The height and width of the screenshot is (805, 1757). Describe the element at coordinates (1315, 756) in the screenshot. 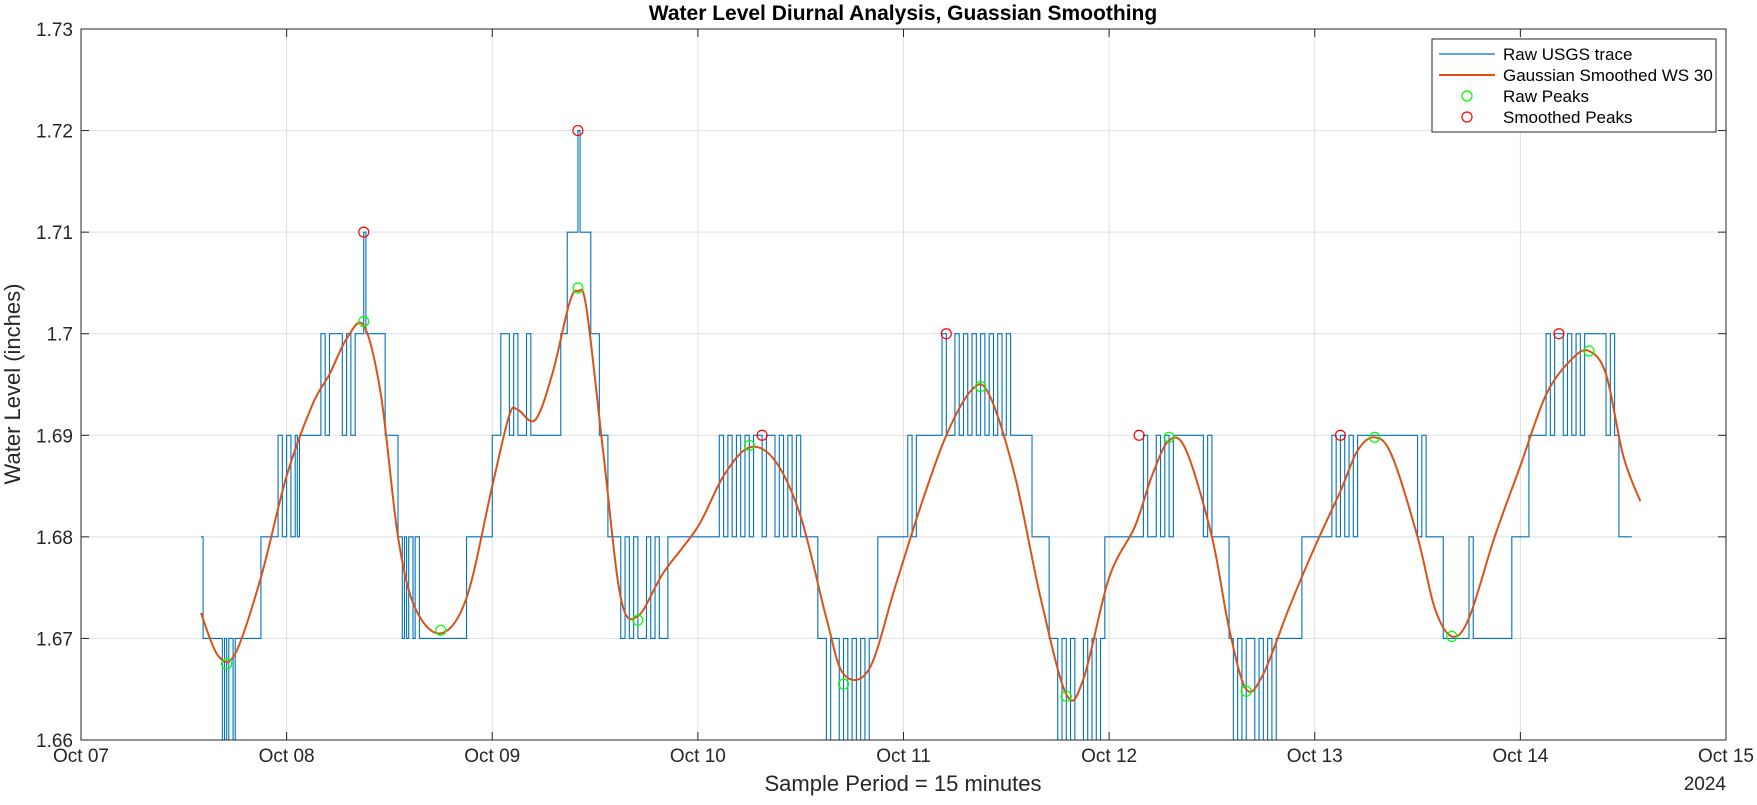

I see `x-tick-label: Oct 13` at that location.